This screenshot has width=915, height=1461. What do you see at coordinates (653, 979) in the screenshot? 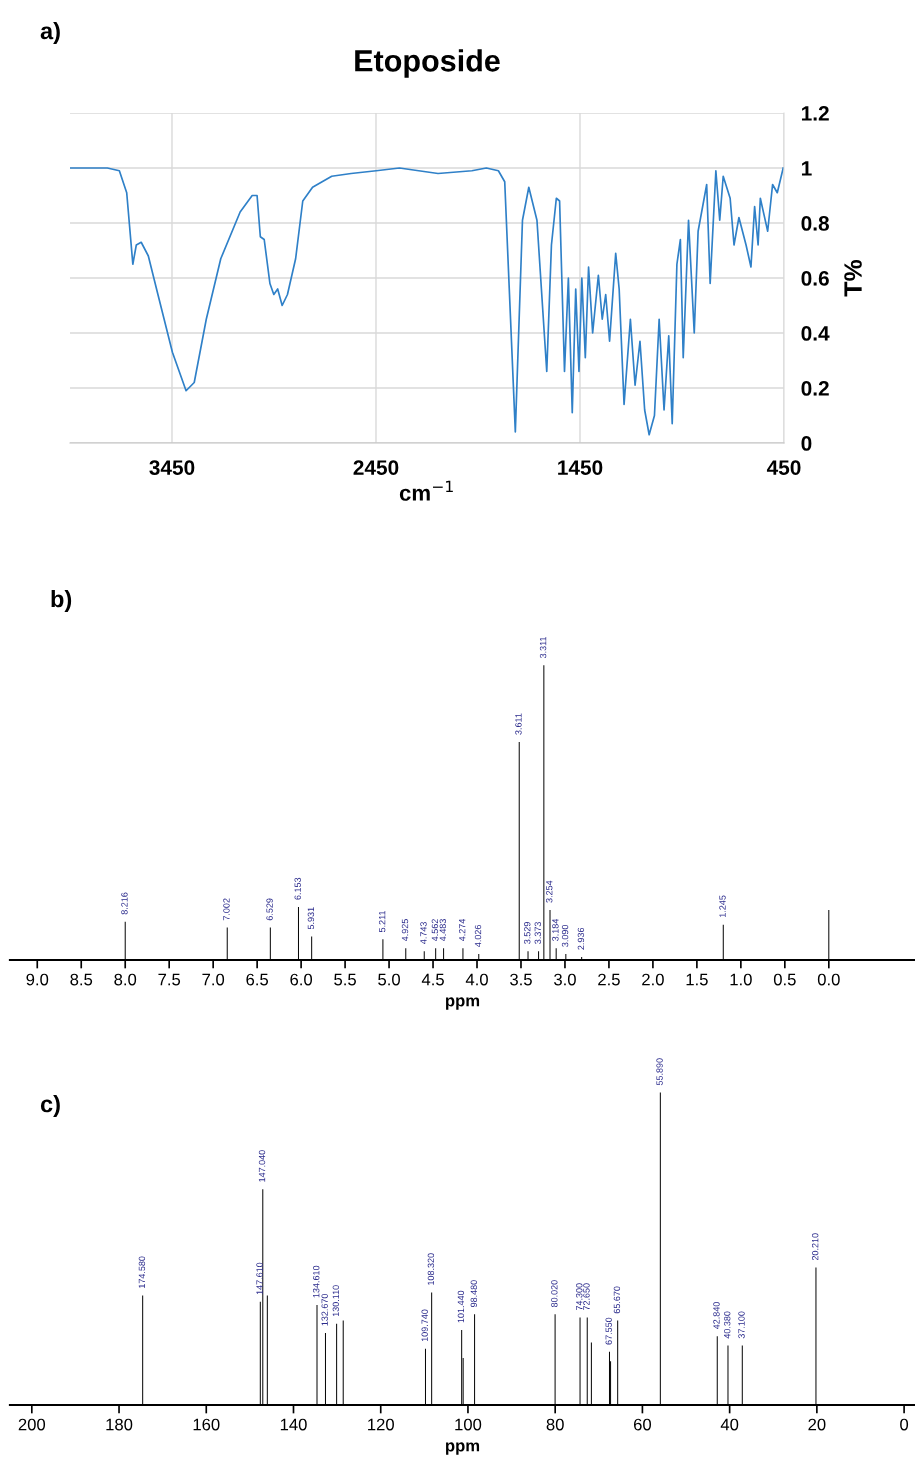
I see `x-tick-label: 2.0` at bounding box center [653, 979].